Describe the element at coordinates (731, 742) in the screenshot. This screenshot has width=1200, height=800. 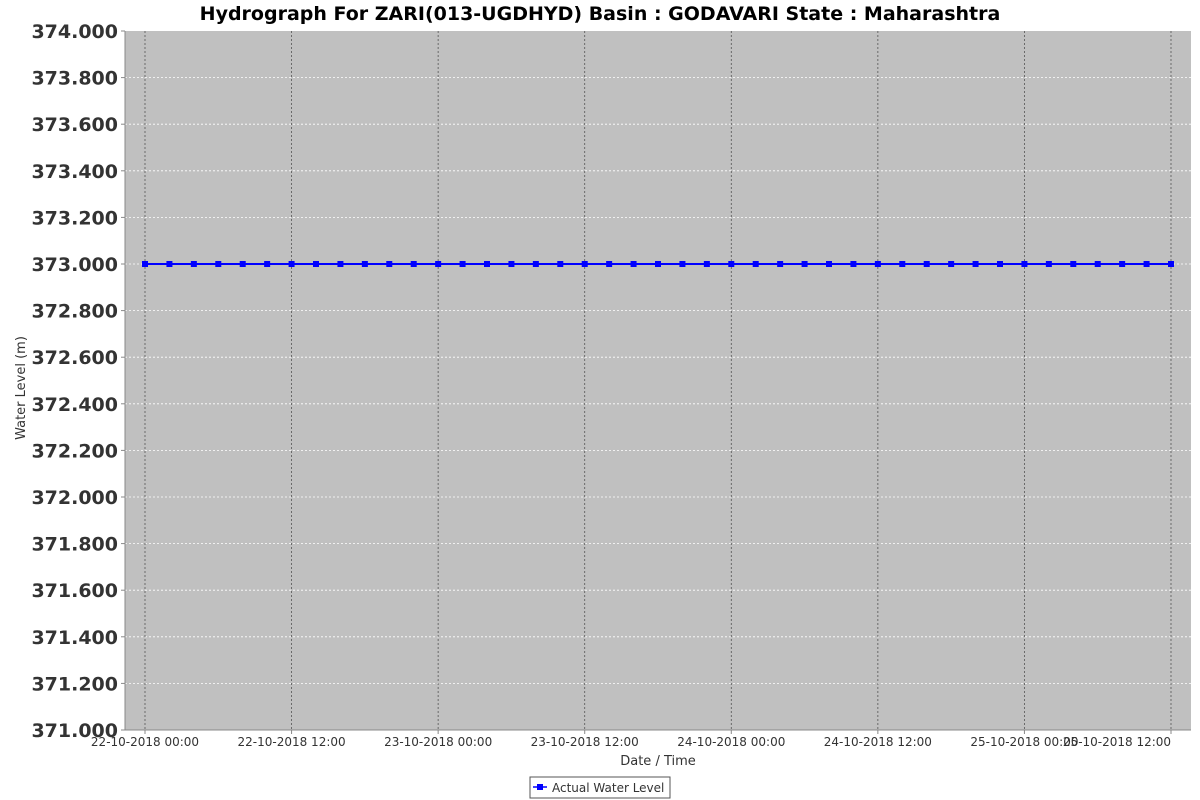
I see `x-tick-label: 24-10-2018 00:00` at that location.